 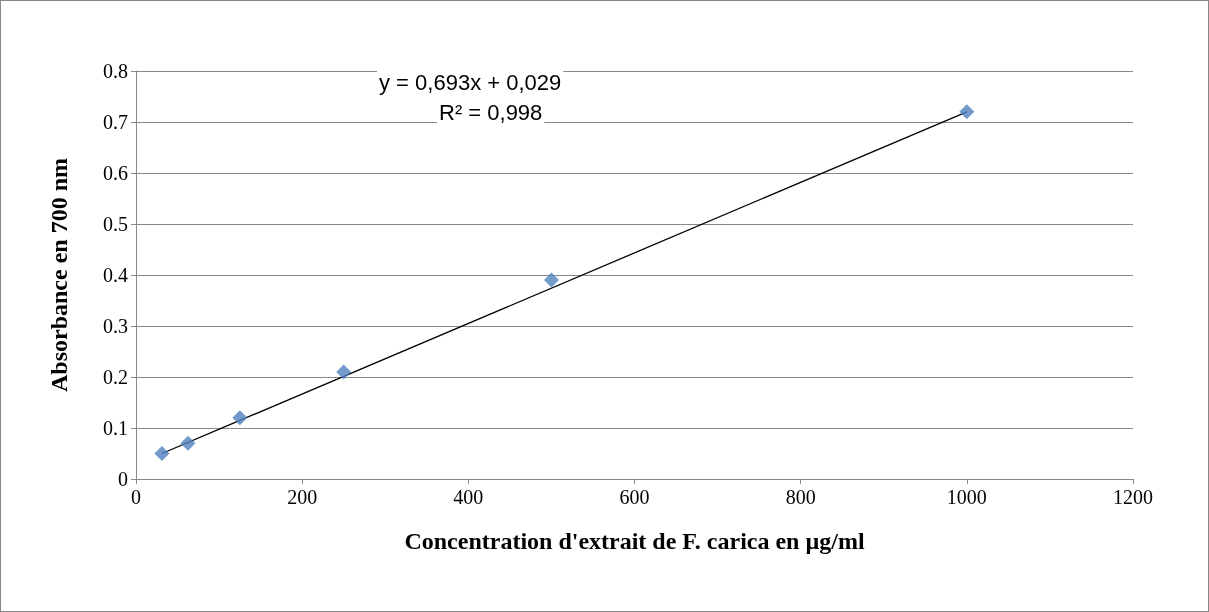 What do you see at coordinates (115, 71) in the screenshot?
I see `y-tick-label: 0.8` at bounding box center [115, 71].